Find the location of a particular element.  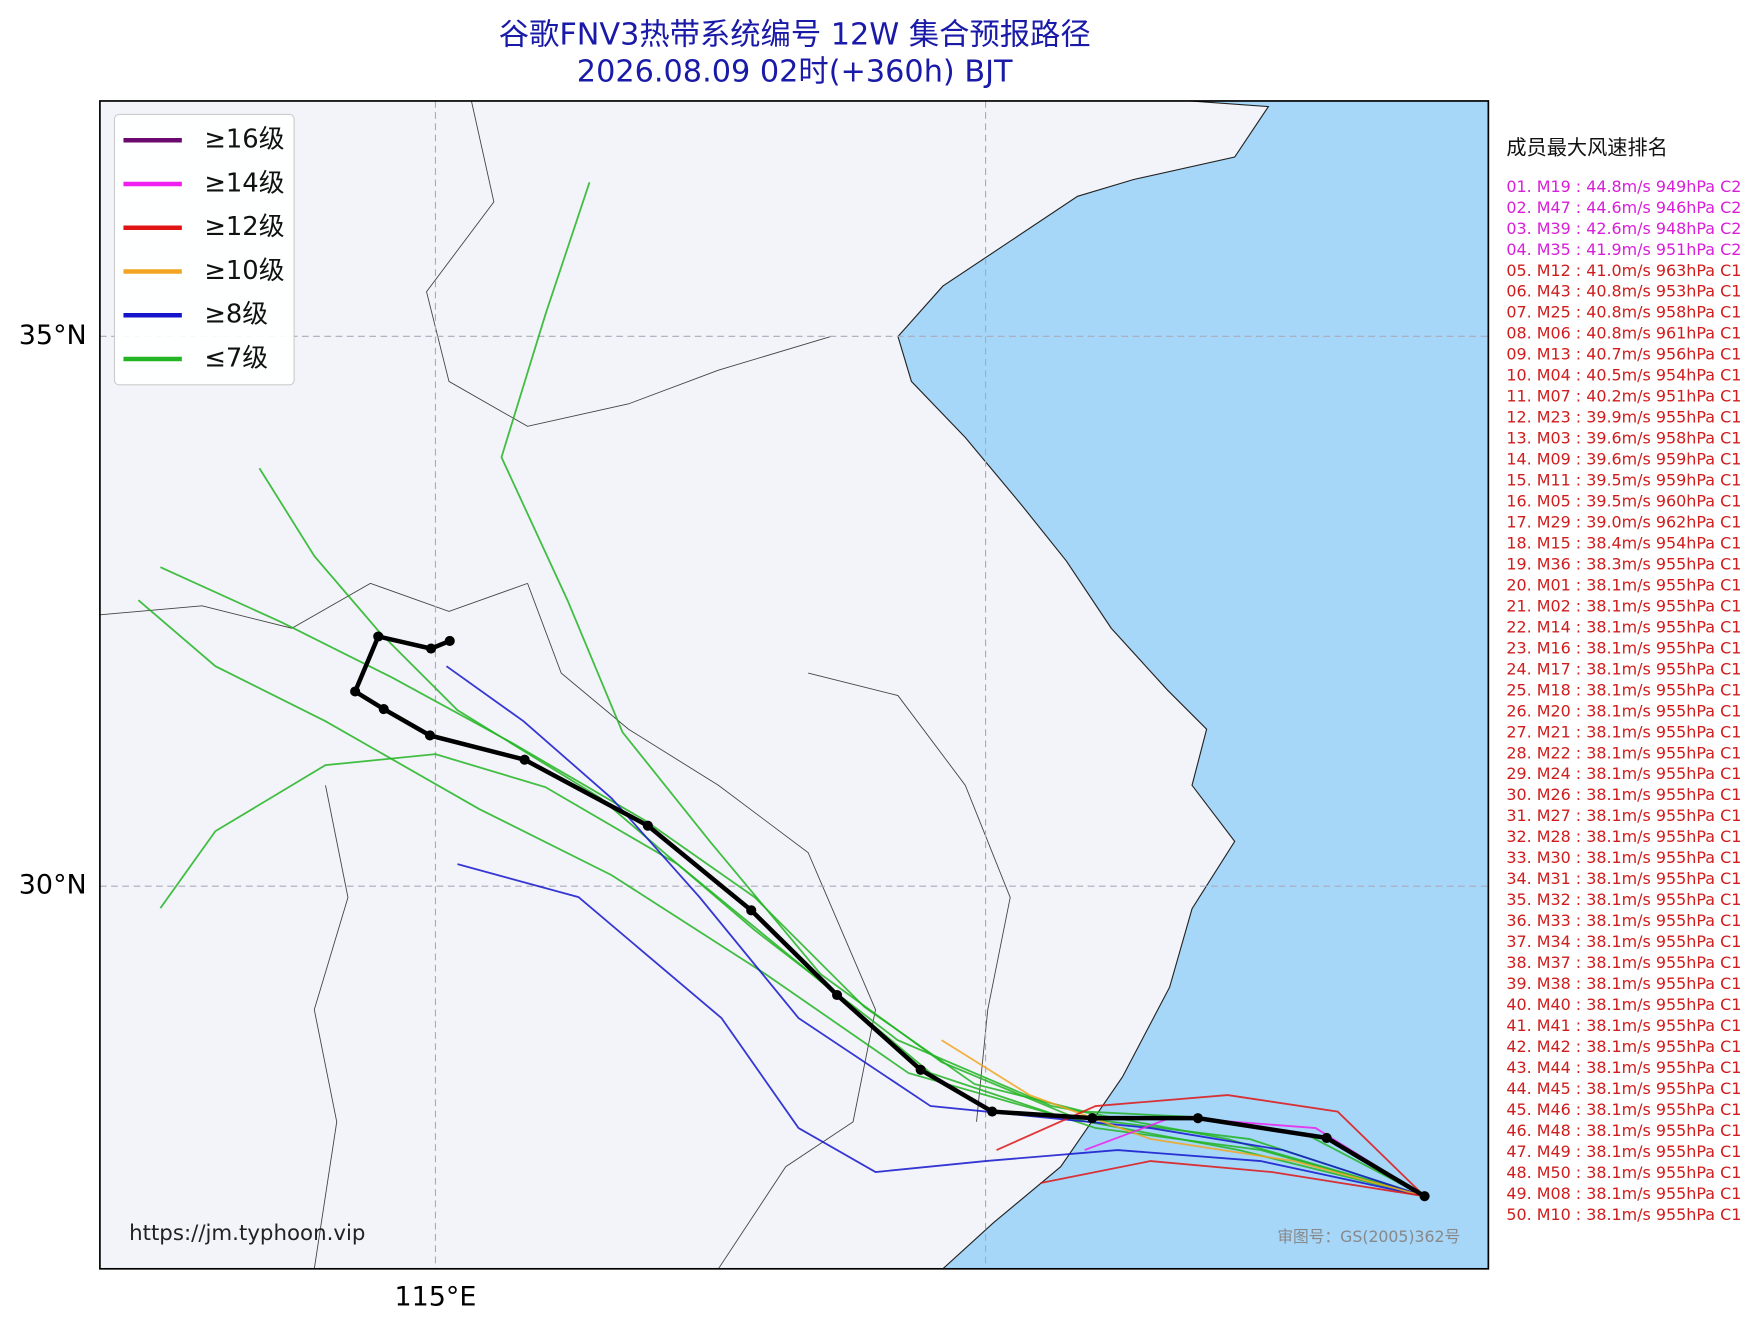

ranking-entry: 41. M41 : 38.1m/s 955hPa C1 is located at coordinates (1623, 1025).